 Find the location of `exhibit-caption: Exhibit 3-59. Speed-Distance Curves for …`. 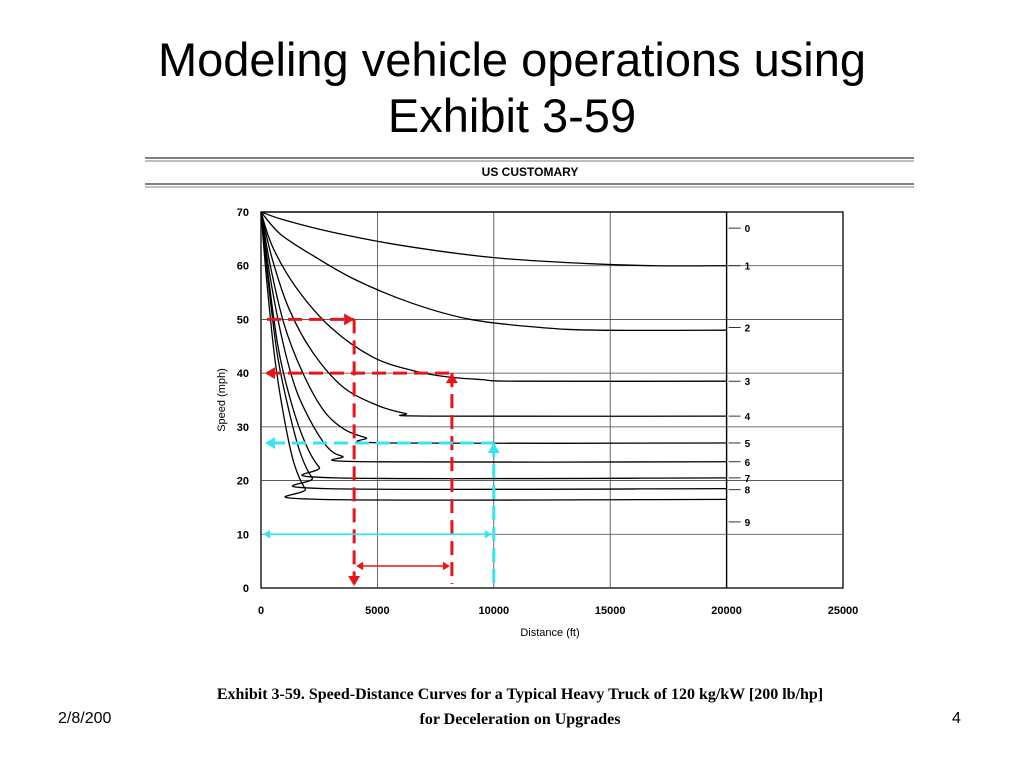

exhibit-caption: Exhibit 3-59. Speed-Distance Curves for … is located at coordinates (520, 707).